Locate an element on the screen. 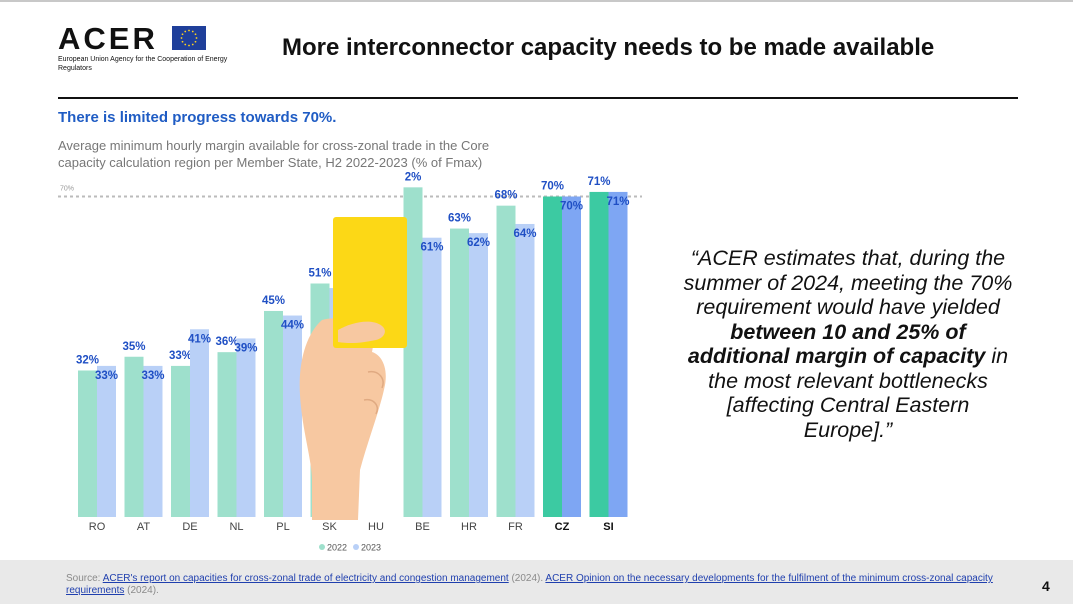 This screenshot has height=604, width=1073. value-label-cz-2022: 70% is located at coordinates (552, 187).